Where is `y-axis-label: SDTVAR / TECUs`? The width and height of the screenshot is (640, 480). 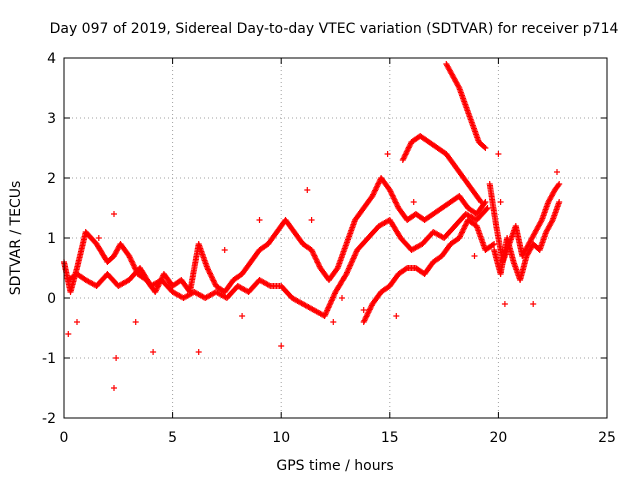 y-axis-label: SDTVAR / TECUs is located at coordinates (16, 238).